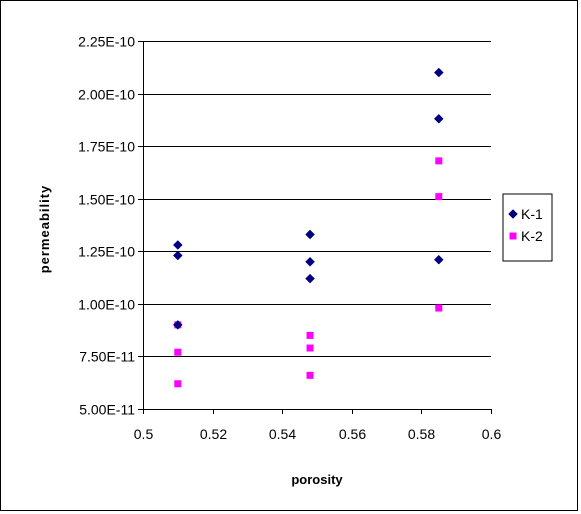 This screenshot has height=514, width=581. What do you see at coordinates (525, 225) in the screenshot?
I see `legend-items: K-1K-2` at bounding box center [525, 225].